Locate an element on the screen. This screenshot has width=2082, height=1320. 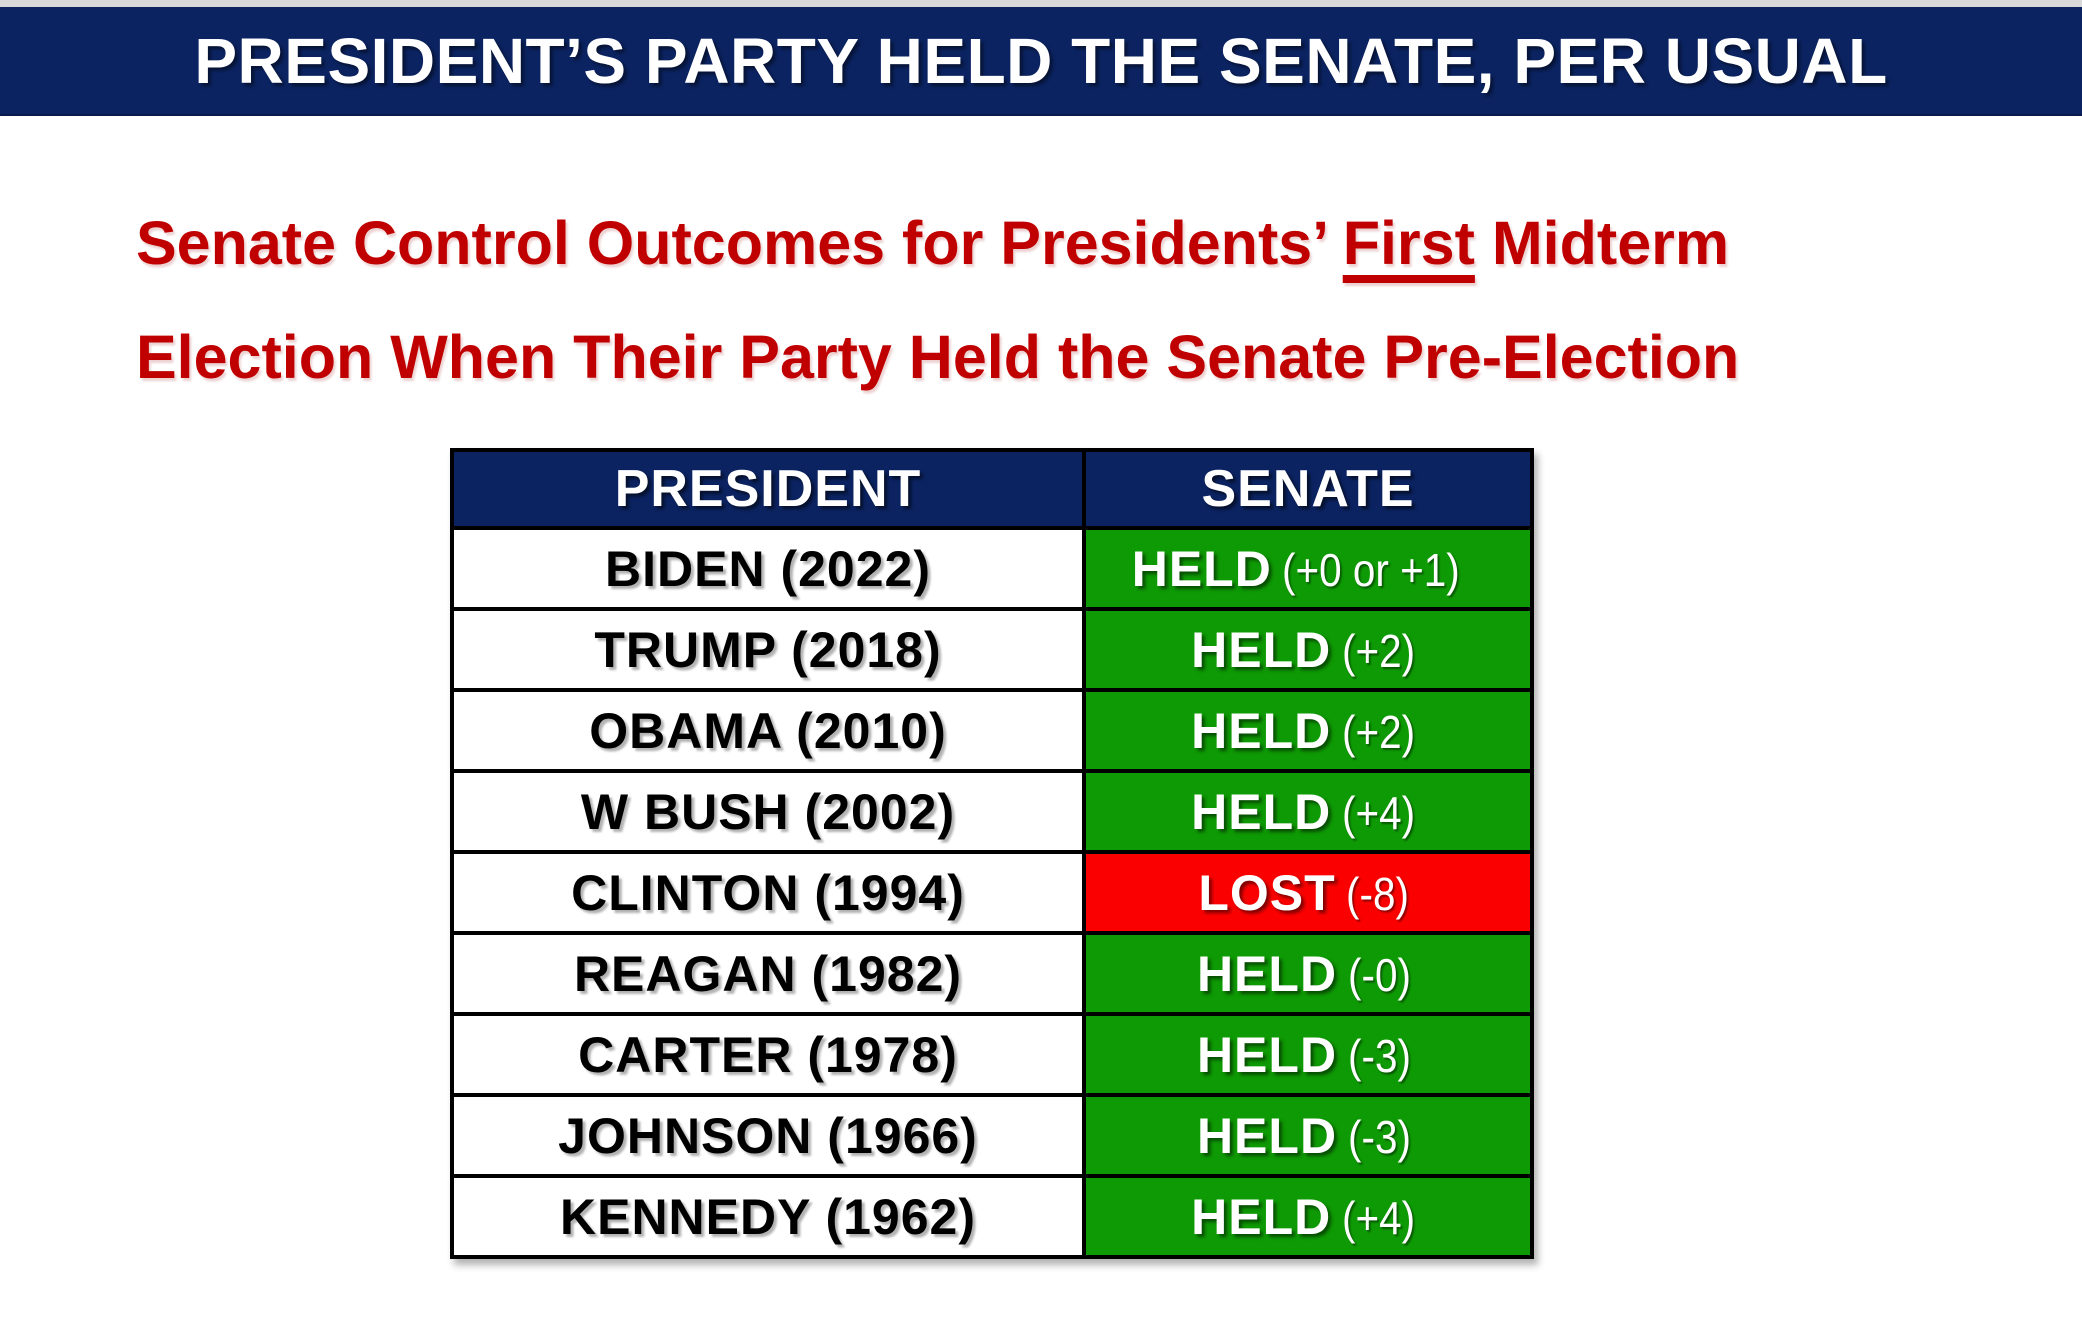
table-row: JOHNSON (1966) HELD (-3) is located at coordinates (992, 1135).